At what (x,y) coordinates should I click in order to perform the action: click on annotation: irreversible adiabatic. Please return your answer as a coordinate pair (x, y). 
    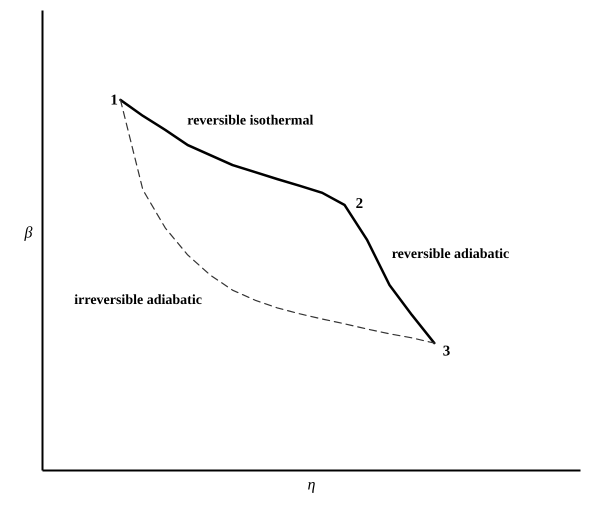
    Looking at the image, I should click on (138, 300).